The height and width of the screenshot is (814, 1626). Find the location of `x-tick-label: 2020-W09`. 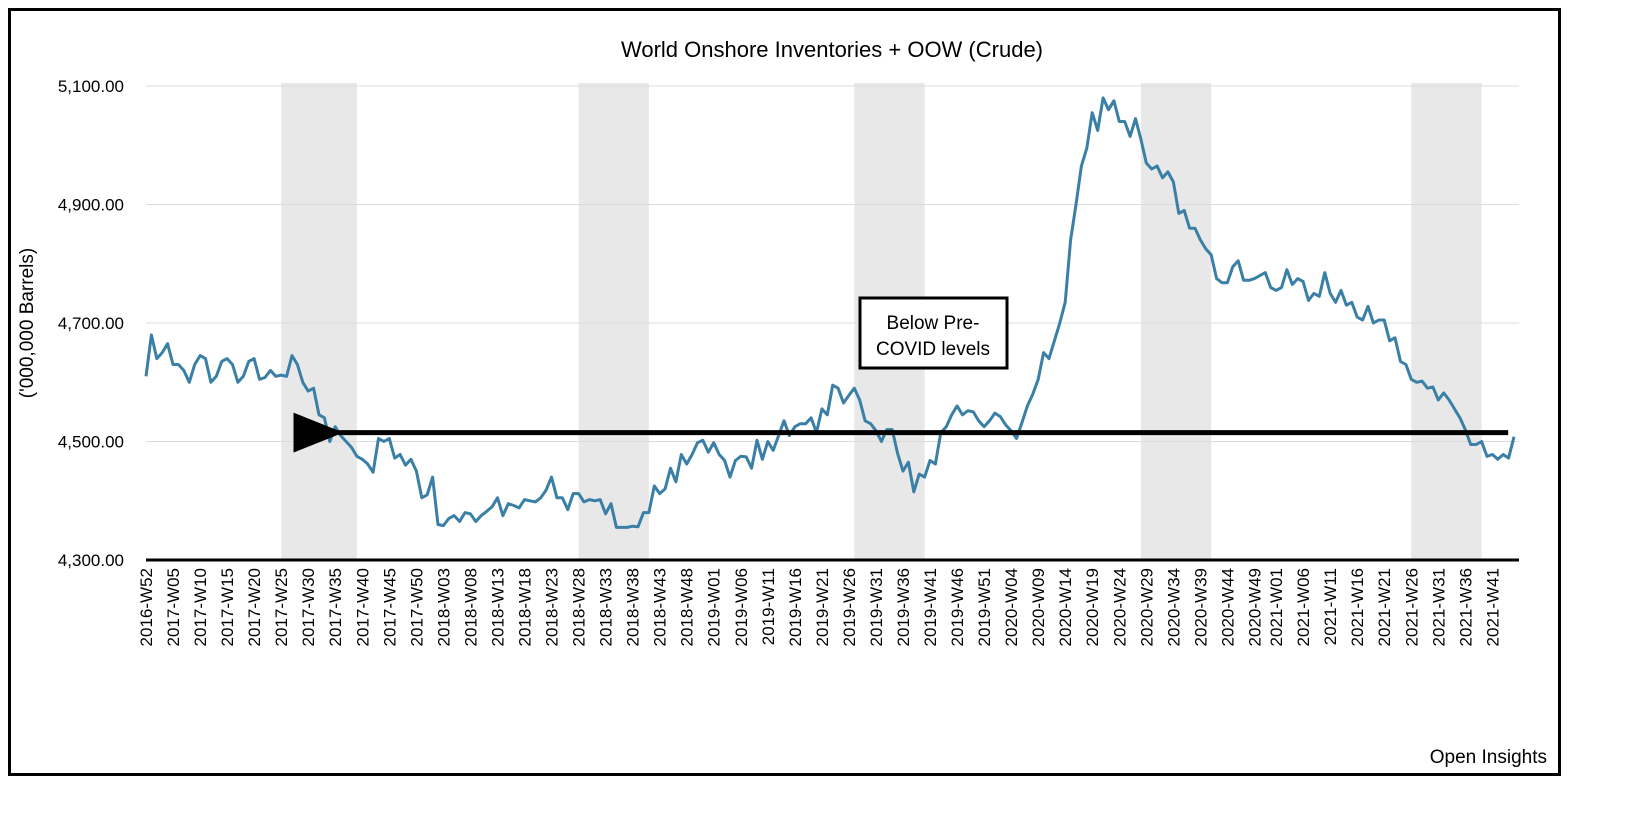

x-tick-label: 2020-W09 is located at coordinates (1038, 607).